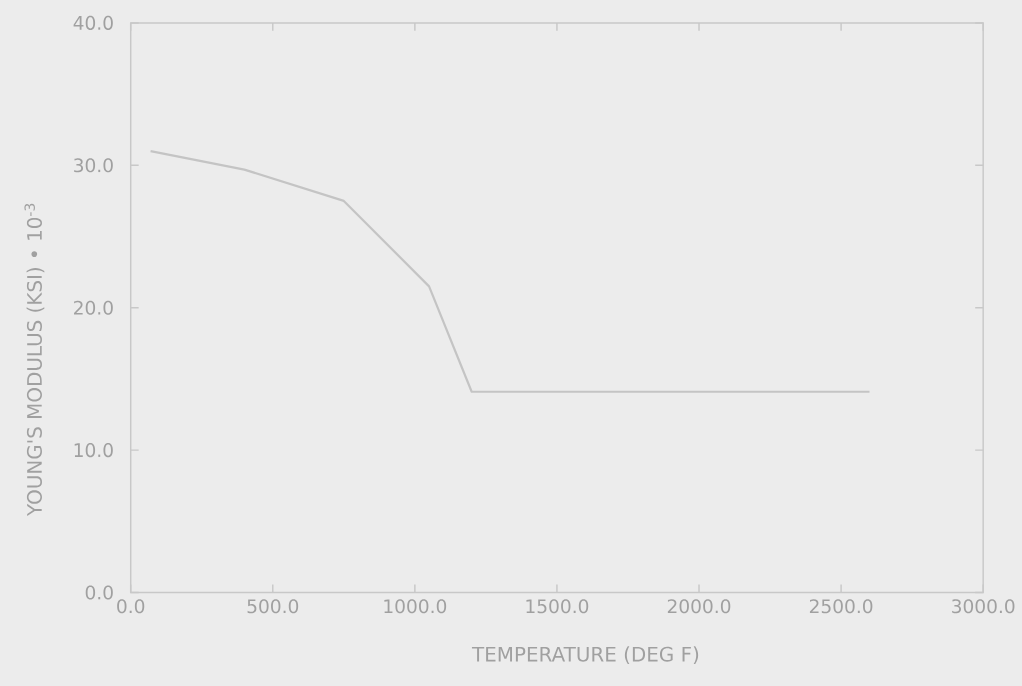 This screenshot has width=1022, height=686. Describe the element at coordinates (93, 165) in the screenshot. I see `y-tick-label: 30.0` at that location.